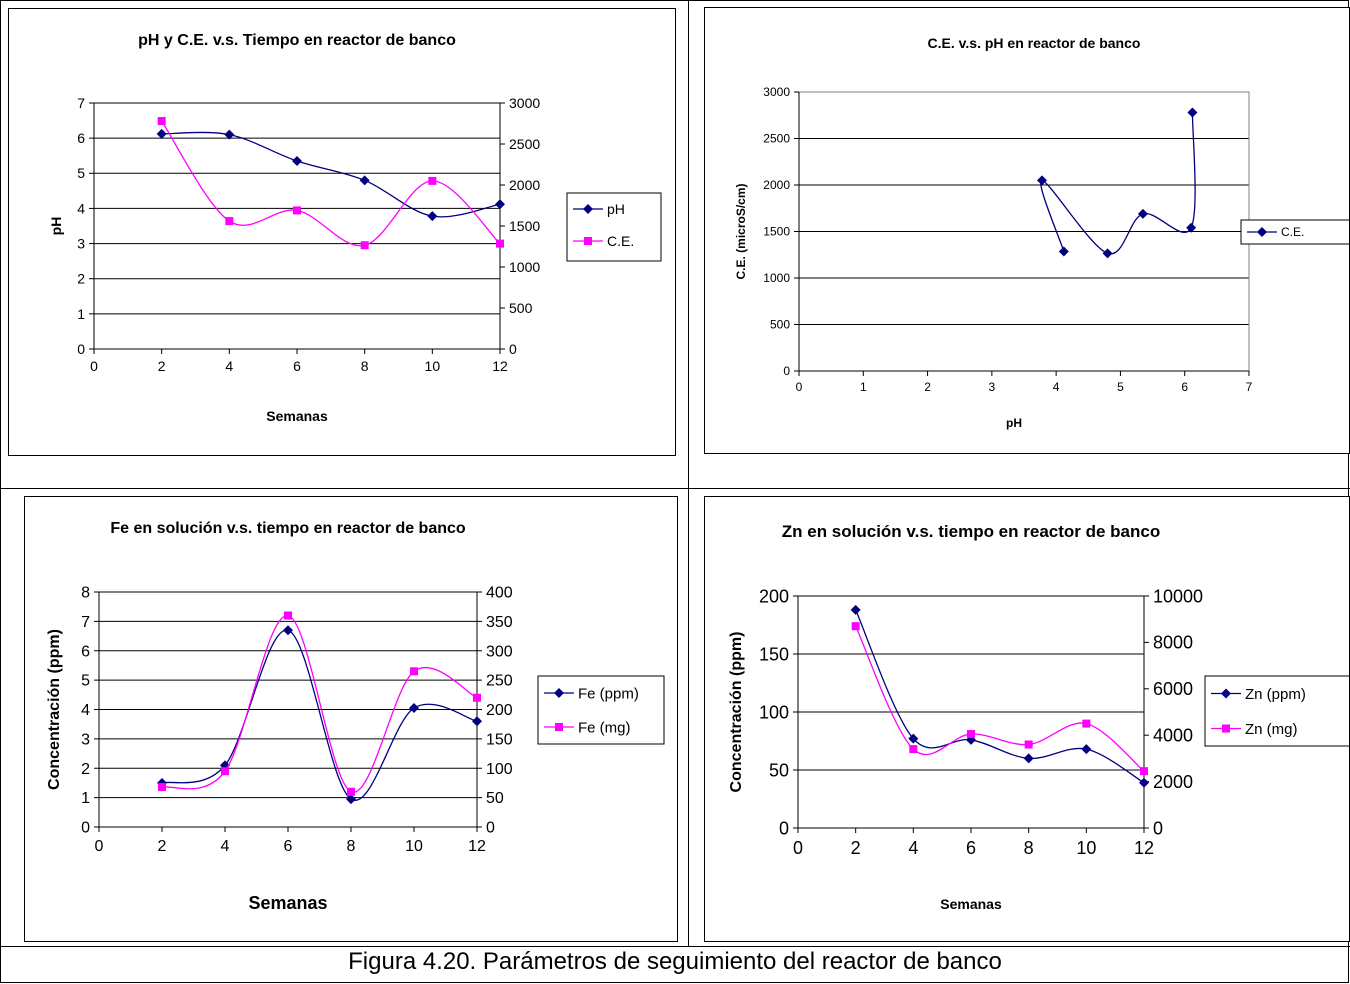 This screenshot has height=984, width=1350. What do you see at coordinates (1173, 689) in the screenshot?
I see `y2-tick-label: 6000` at bounding box center [1173, 689].